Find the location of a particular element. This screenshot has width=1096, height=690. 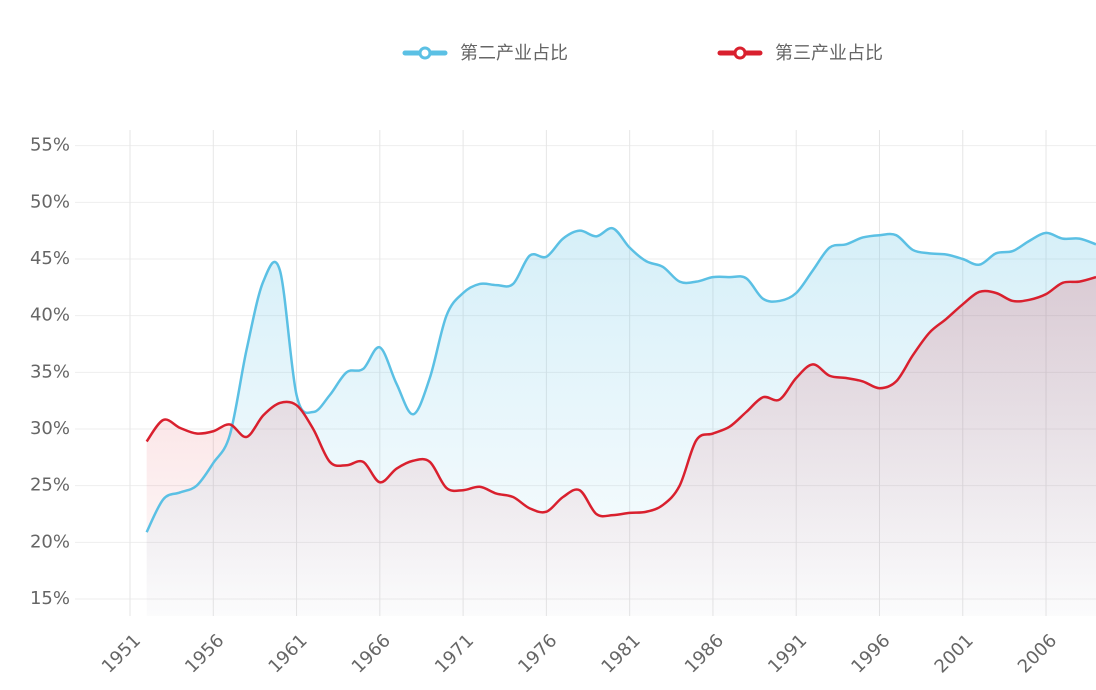

y-tick-label: 15% is located at coordinates (50, 598).